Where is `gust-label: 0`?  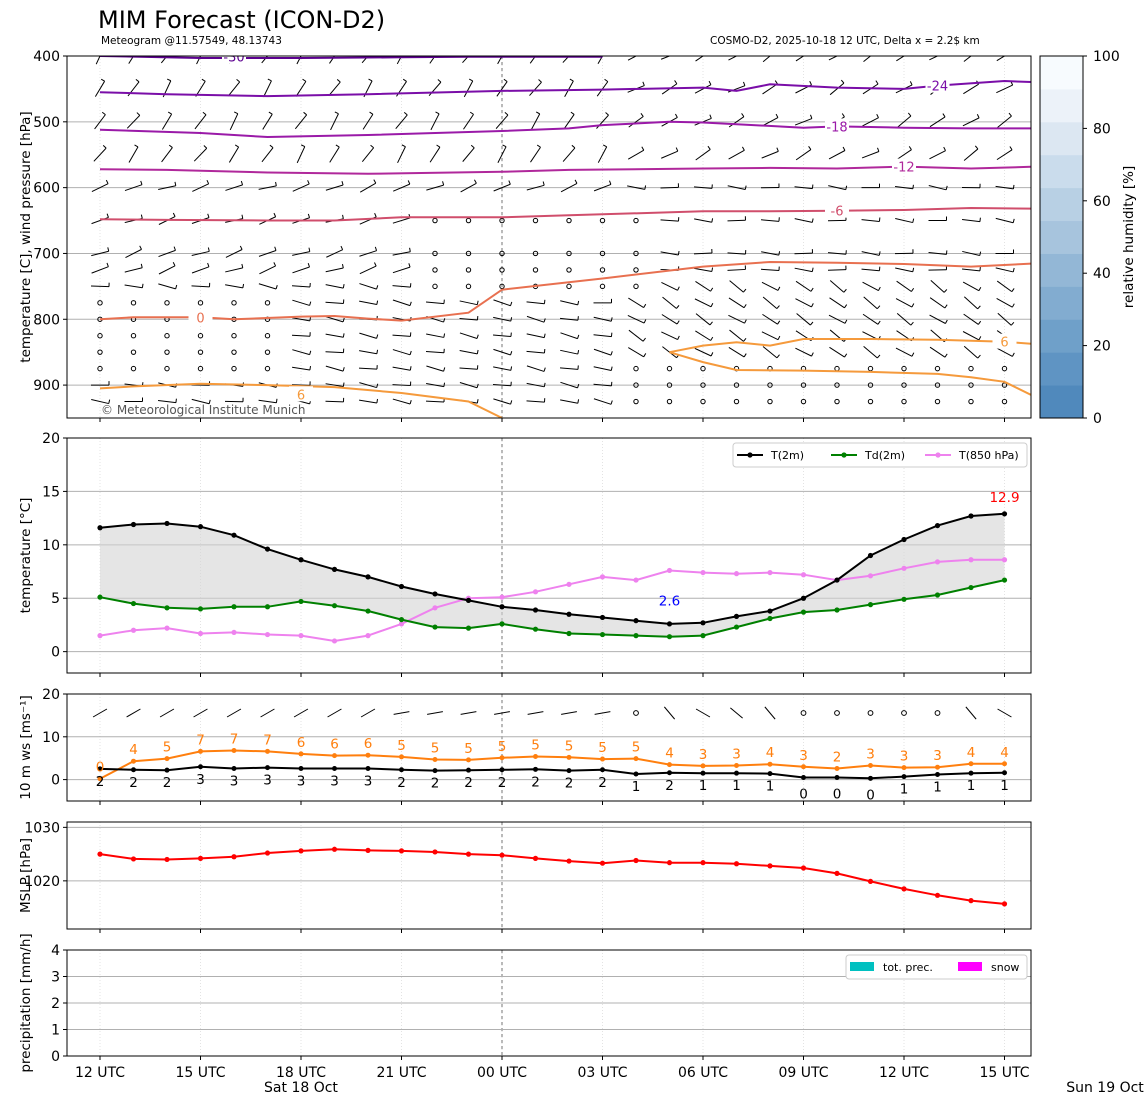
gust-label: 0 is located at coordinates (100, 768).